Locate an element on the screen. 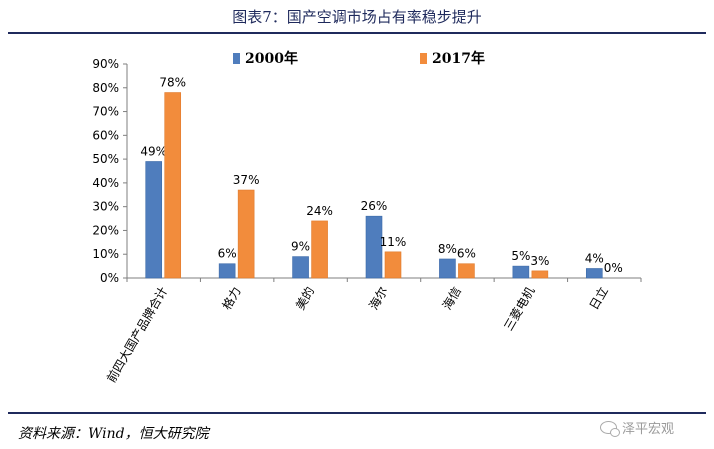 The height and width of the screenshot is (449, 714). data-label-2000: 49% is located at coordinates (153, 151).